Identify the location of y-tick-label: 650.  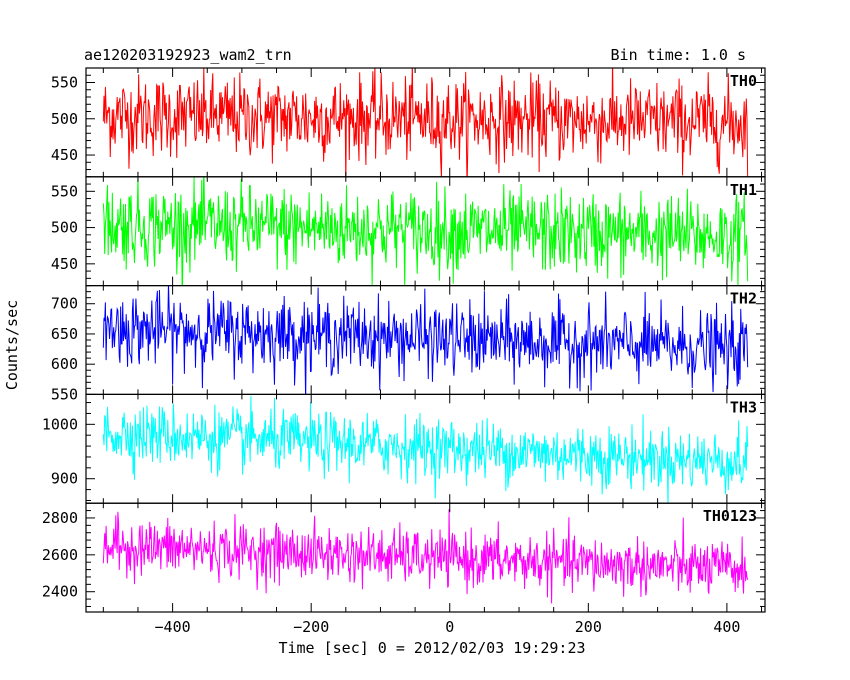
(64, 334).